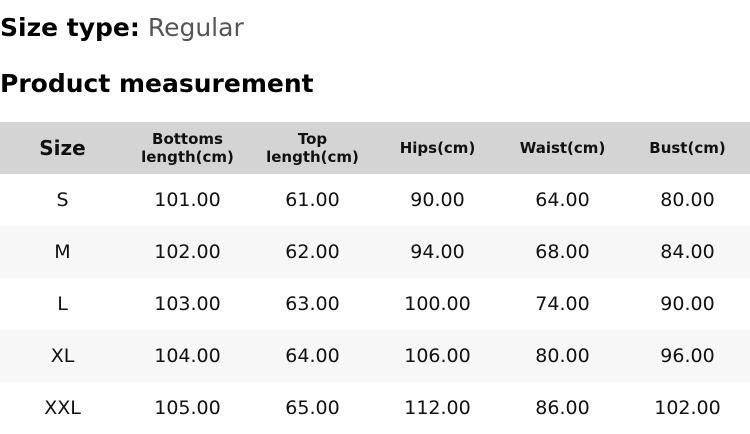  I want to click on table-cell: 61.00, so click(312, 200).